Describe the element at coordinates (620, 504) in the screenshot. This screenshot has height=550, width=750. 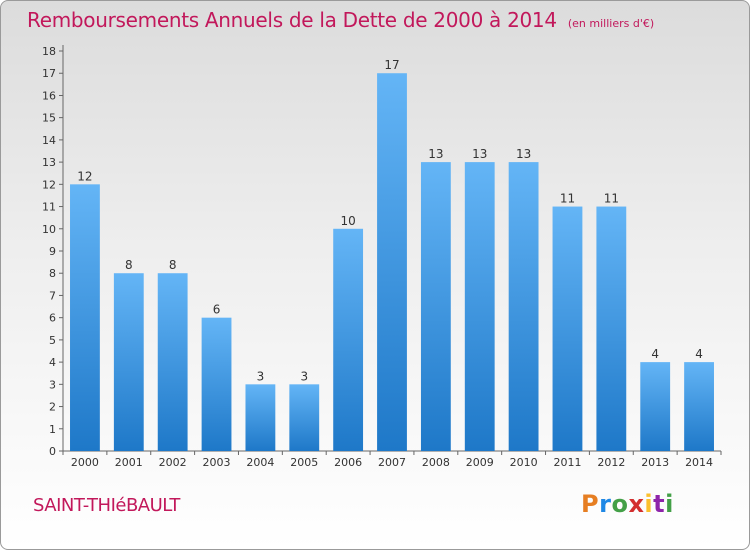
I see `logo-letter: o` at that location.